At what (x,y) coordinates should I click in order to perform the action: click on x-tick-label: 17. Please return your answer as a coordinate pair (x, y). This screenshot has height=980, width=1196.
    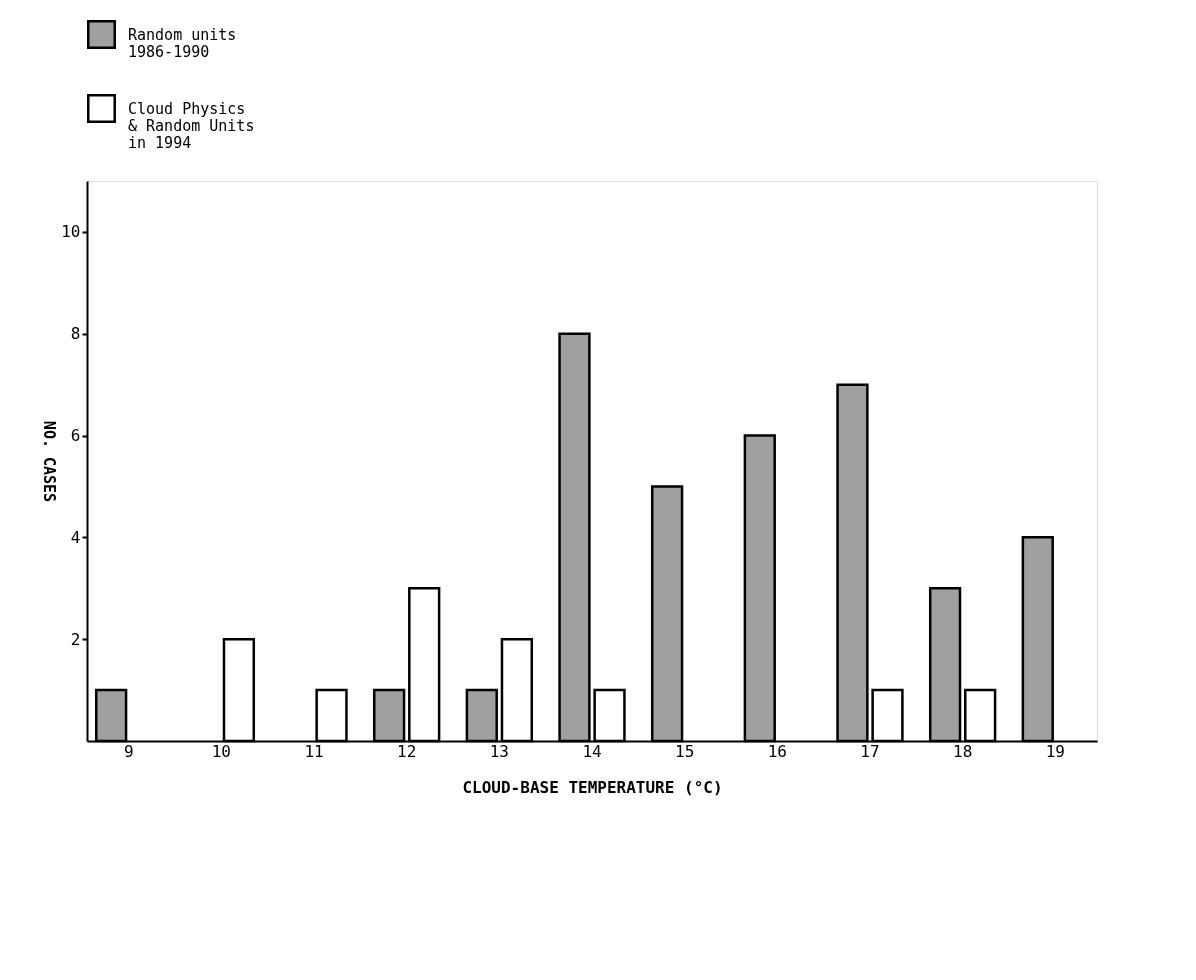
    Looking at the image, I should click on (870, 751).